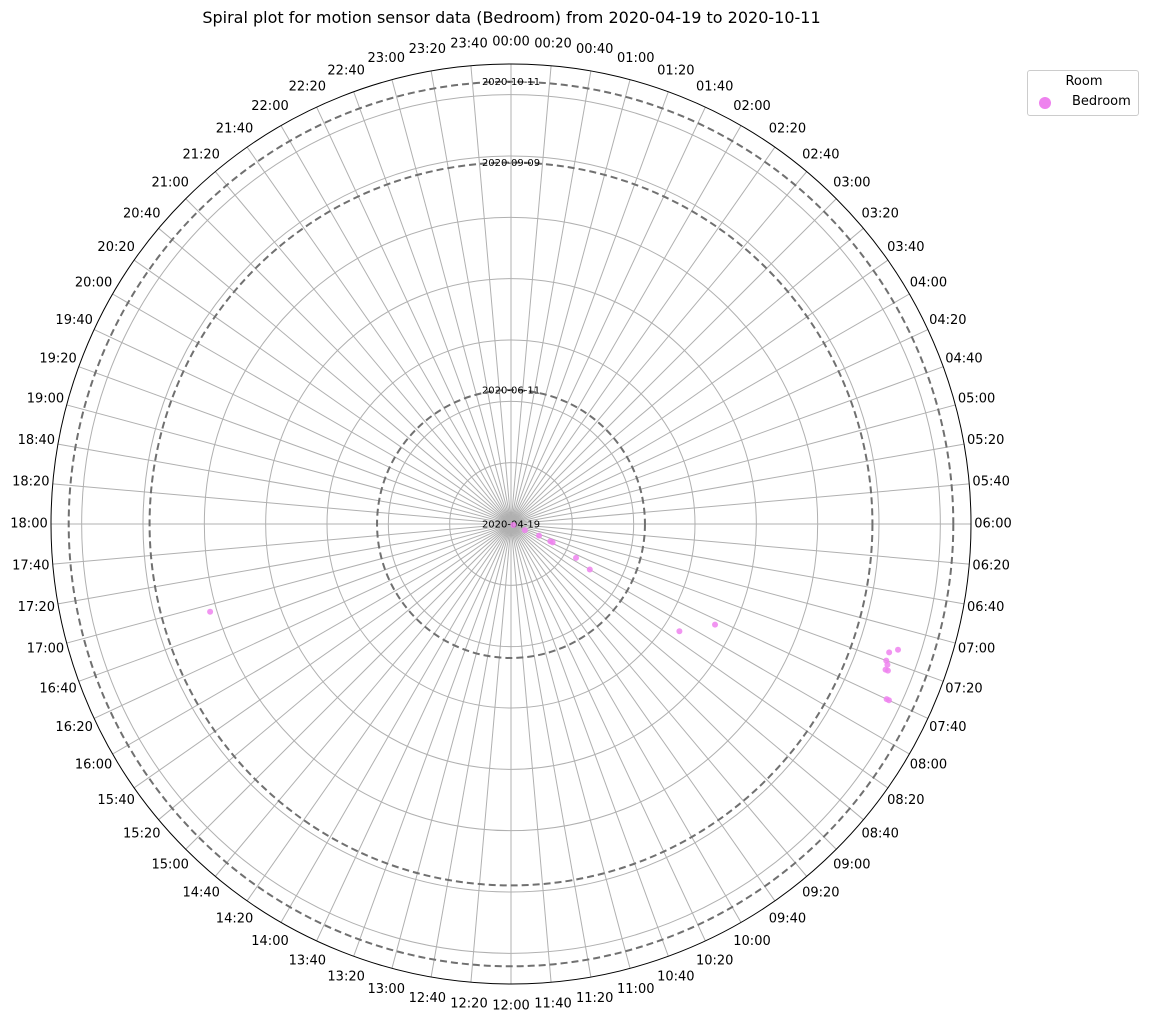  What do you see at coordinates (635, 58) in the screenshot?
I see `angle-tick-label: 01:00` at bounding box center [635, 58].